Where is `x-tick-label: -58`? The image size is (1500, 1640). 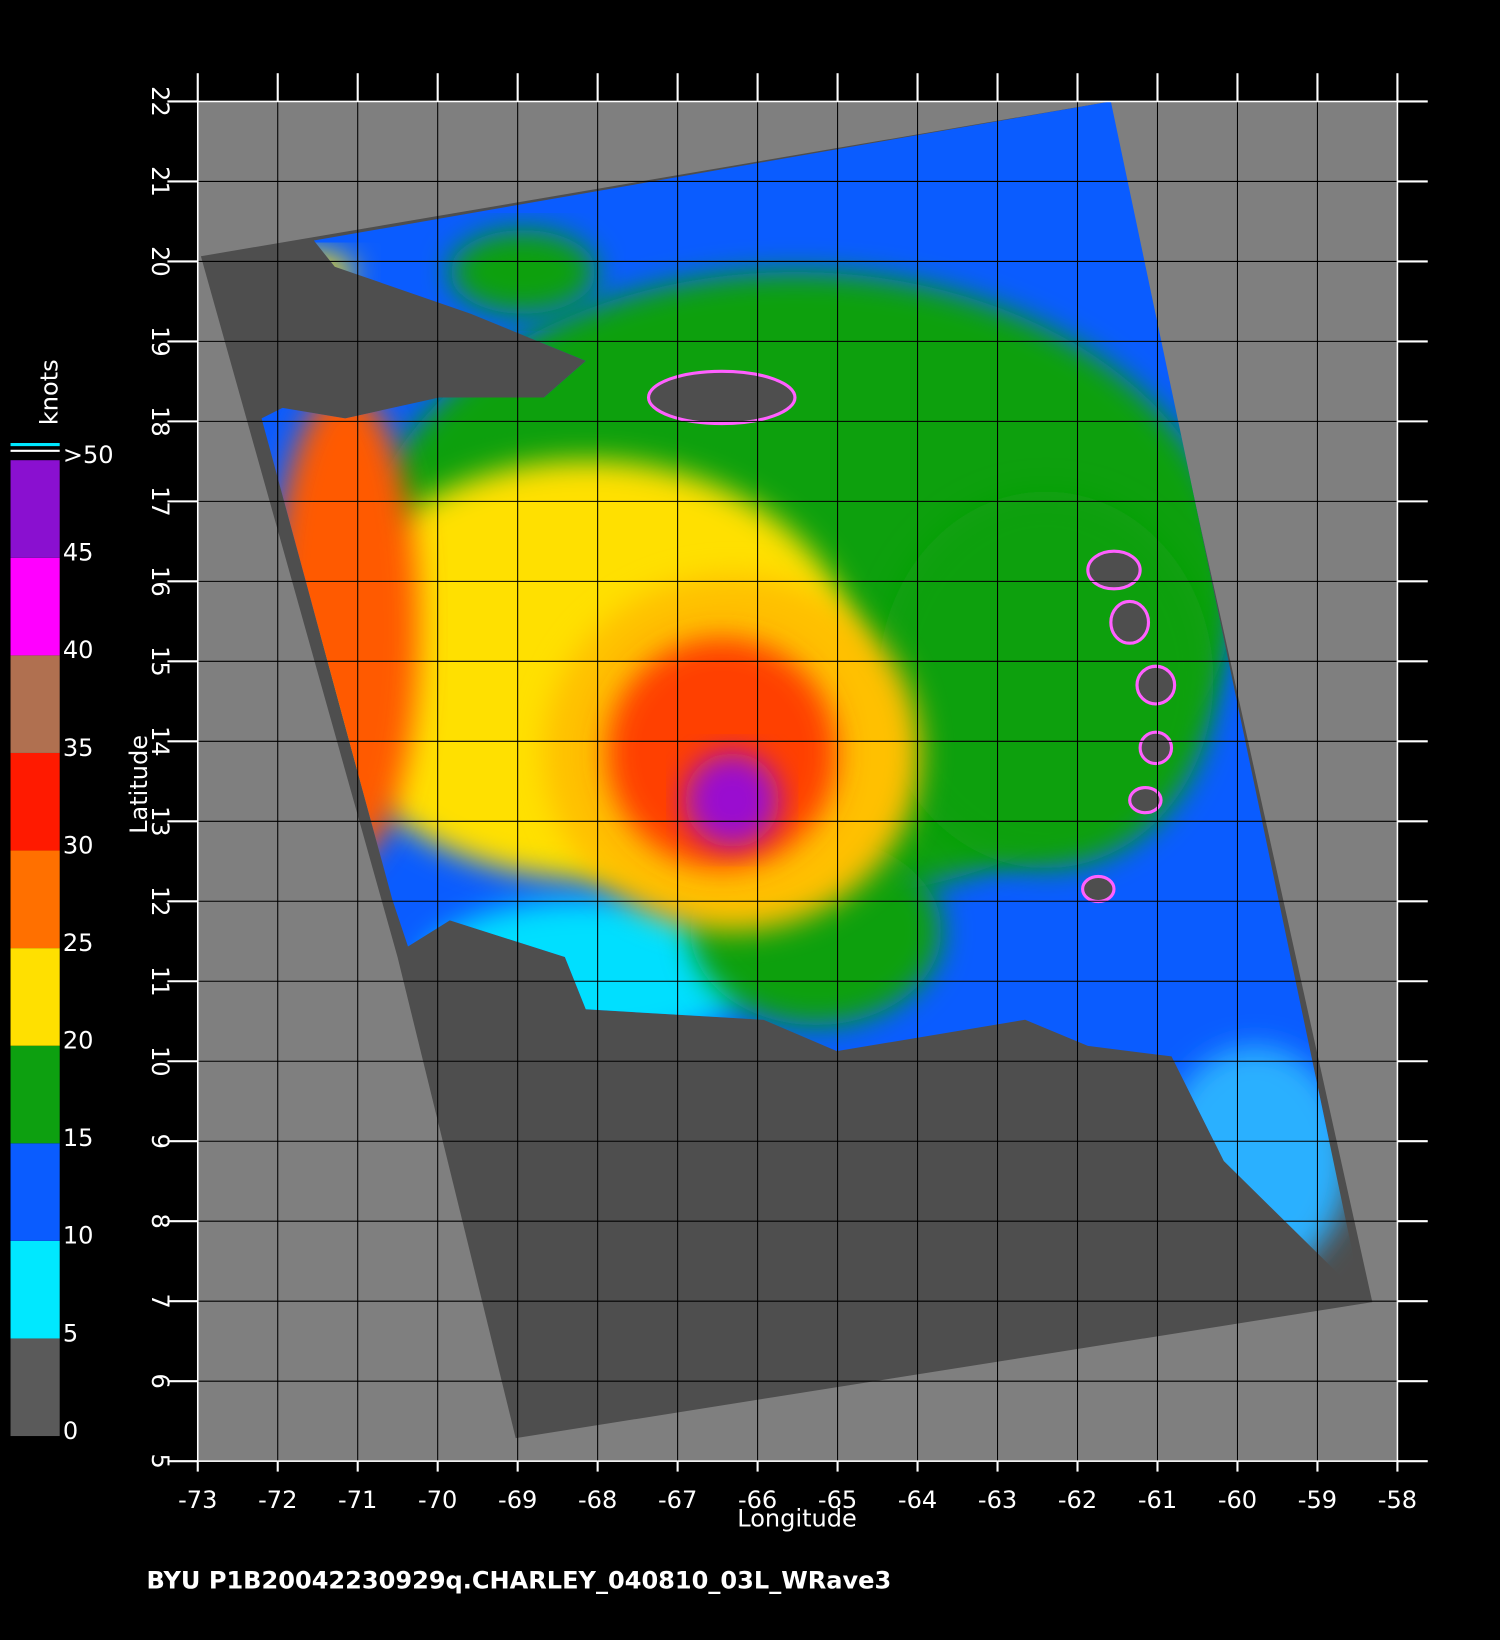 x-tick-label: -58 is located at coordinates (1397, 1500).